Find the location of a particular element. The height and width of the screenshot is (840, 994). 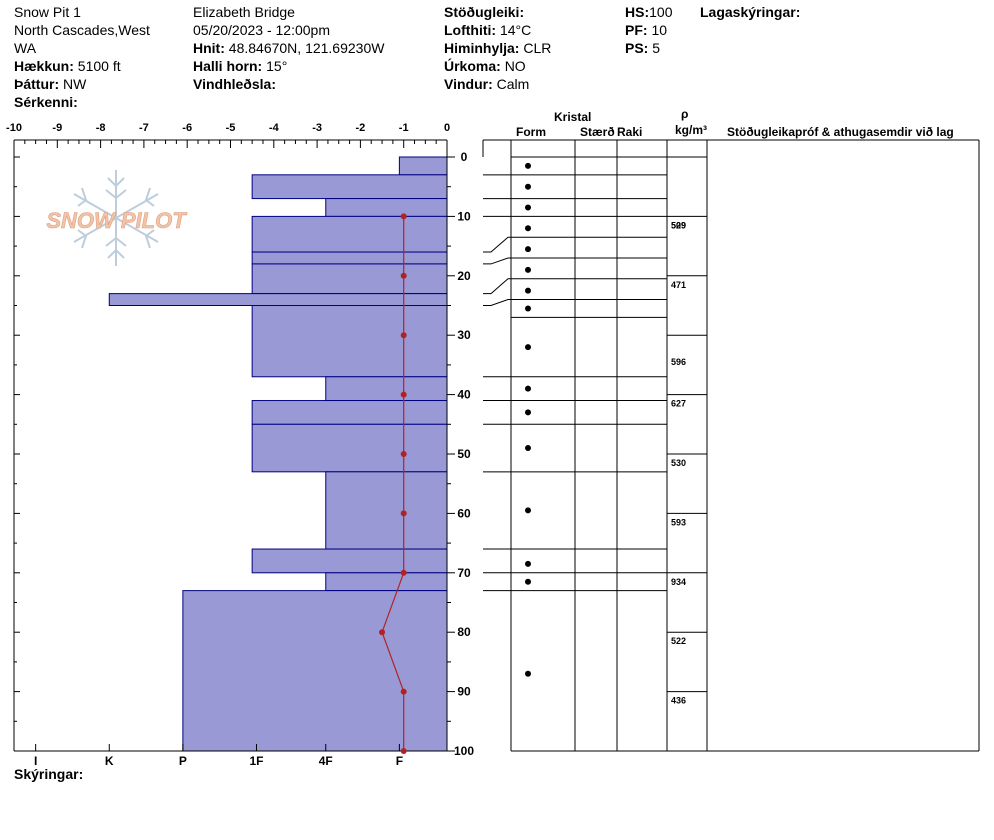

temp-tick-label: -8 is located at coordinates (101, 128).